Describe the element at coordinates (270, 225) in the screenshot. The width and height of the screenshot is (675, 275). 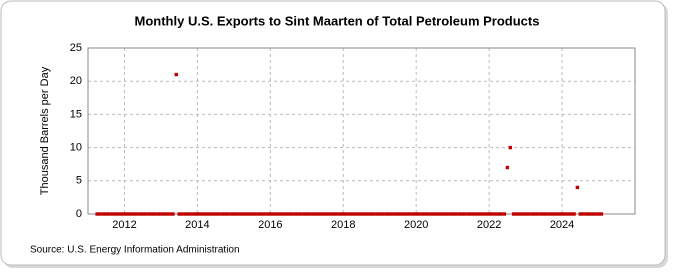
I see `x-tick-label: 2016` at that location.